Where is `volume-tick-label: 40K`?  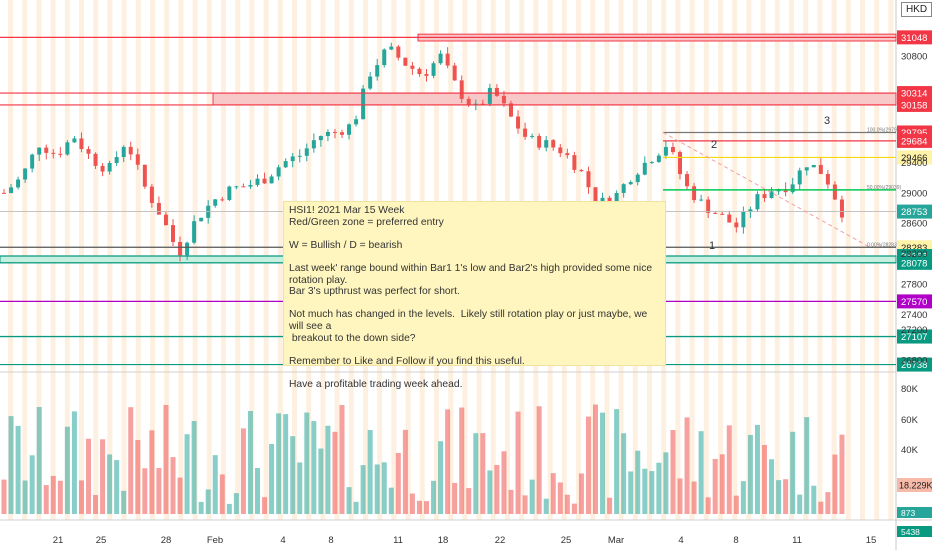
volume-tick-label: 40K is located at coordinates (910, 450).